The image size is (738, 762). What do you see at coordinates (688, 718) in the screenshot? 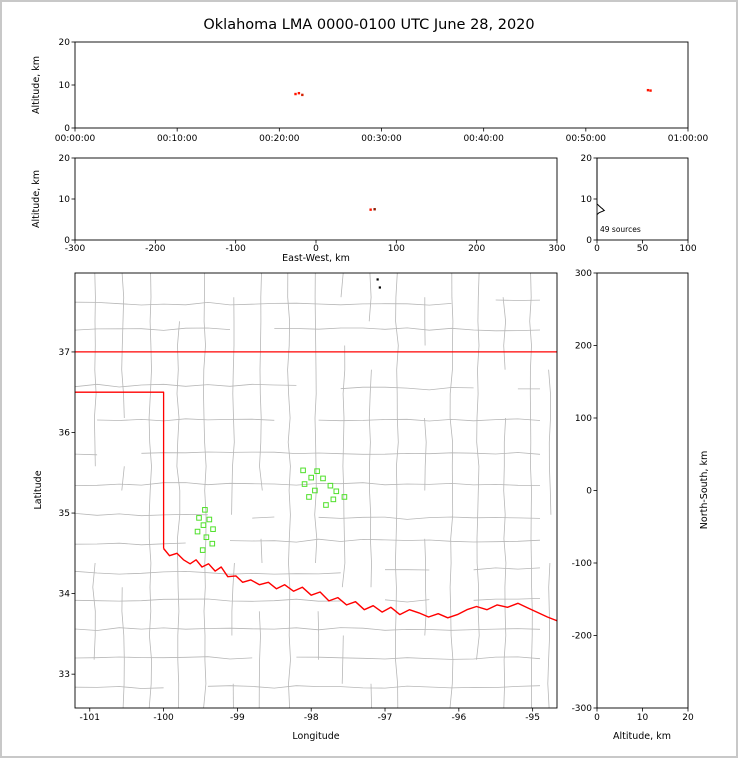
I see `x-tick-label: 20` at bounding box center [688, 718].